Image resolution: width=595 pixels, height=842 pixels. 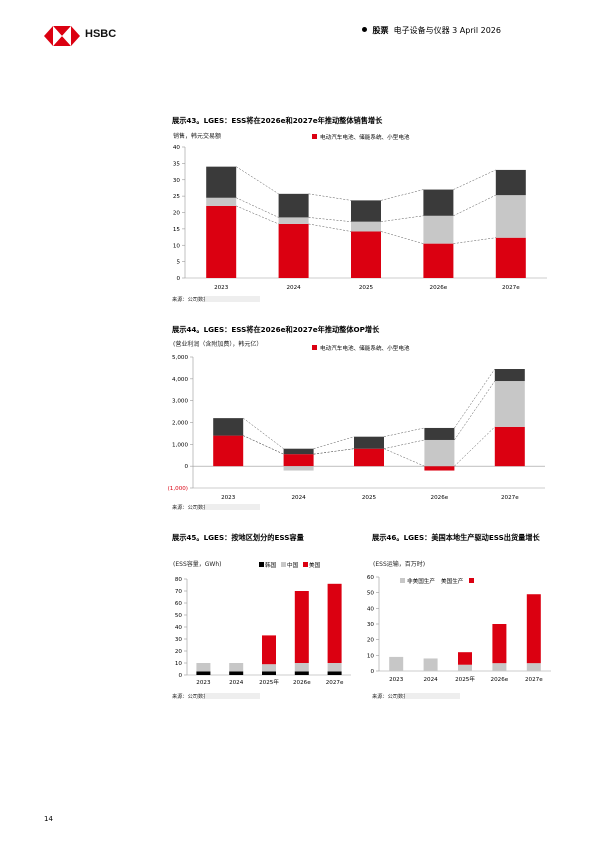 What do you see at coordinates (197, 136) in the screenshot?
I see `unit-label: 销售，韩元交易额` at bounding box center [197, 136].